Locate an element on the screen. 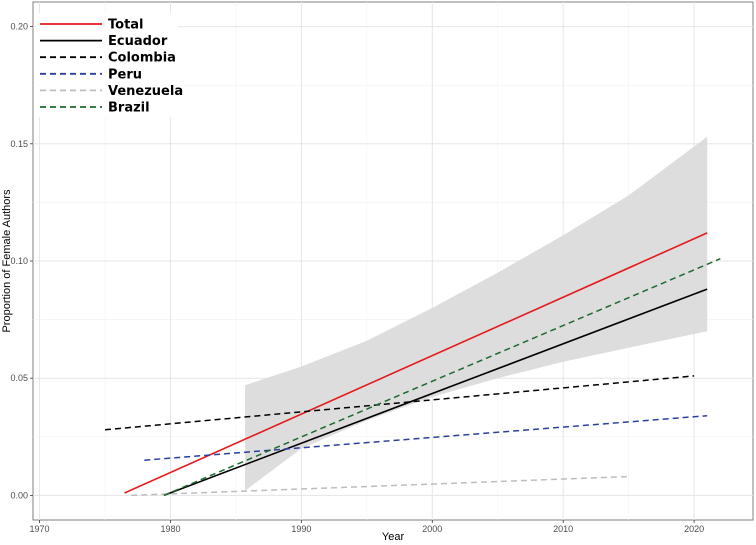  y-tick-label: 0.05 is located at coordinates (19, 378).